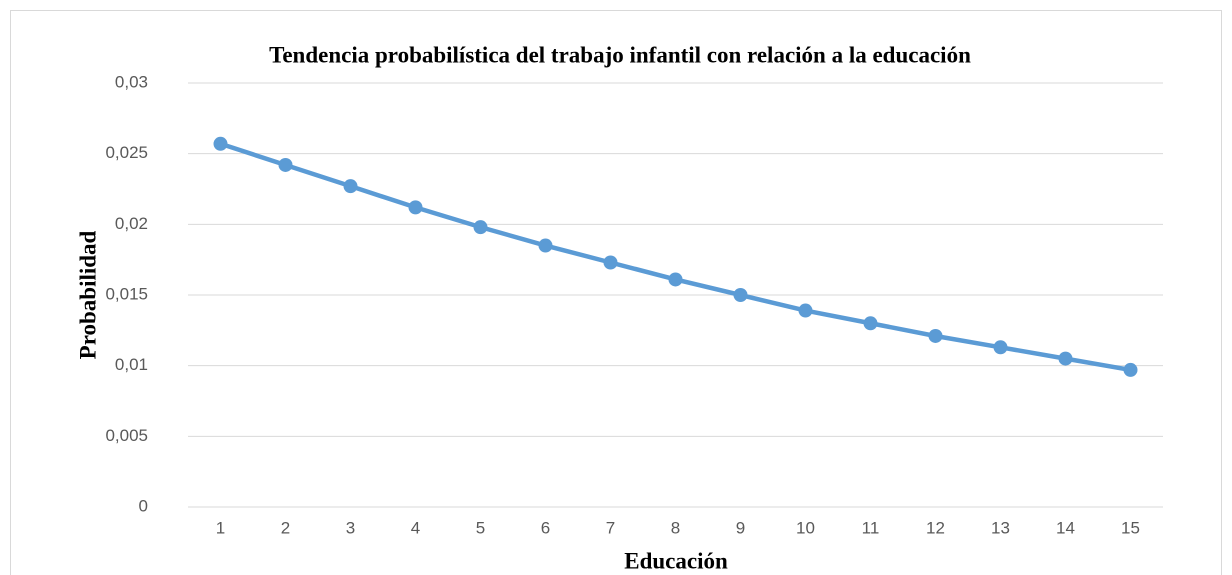 The height and width of the screenshot is (575, 1232). What do you see at coordinates (87, 294) in the screenshot?
I see `y-axis-label: Probabilidad` at bounding box center [87, 294].